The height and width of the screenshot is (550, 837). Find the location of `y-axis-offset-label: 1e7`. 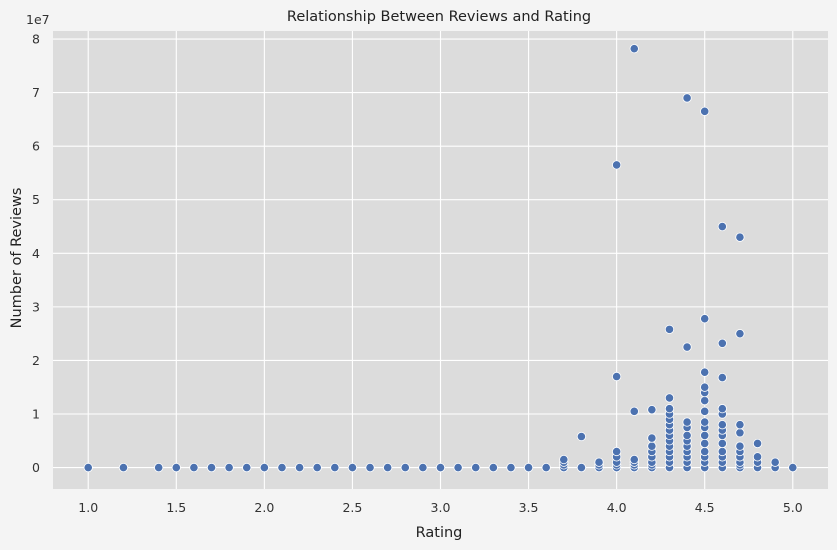

y-axis-offset-label: 1e7 is located at coordinates (38, 19).